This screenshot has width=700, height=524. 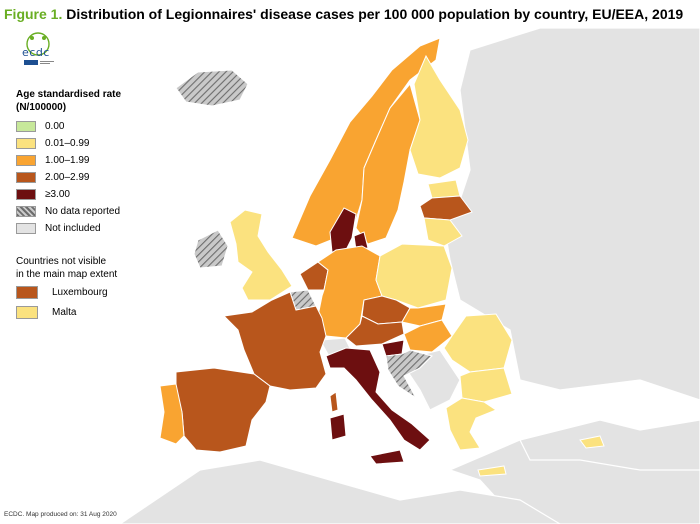 I want to click on legend-item: Not included, so click(x=96, y=228).